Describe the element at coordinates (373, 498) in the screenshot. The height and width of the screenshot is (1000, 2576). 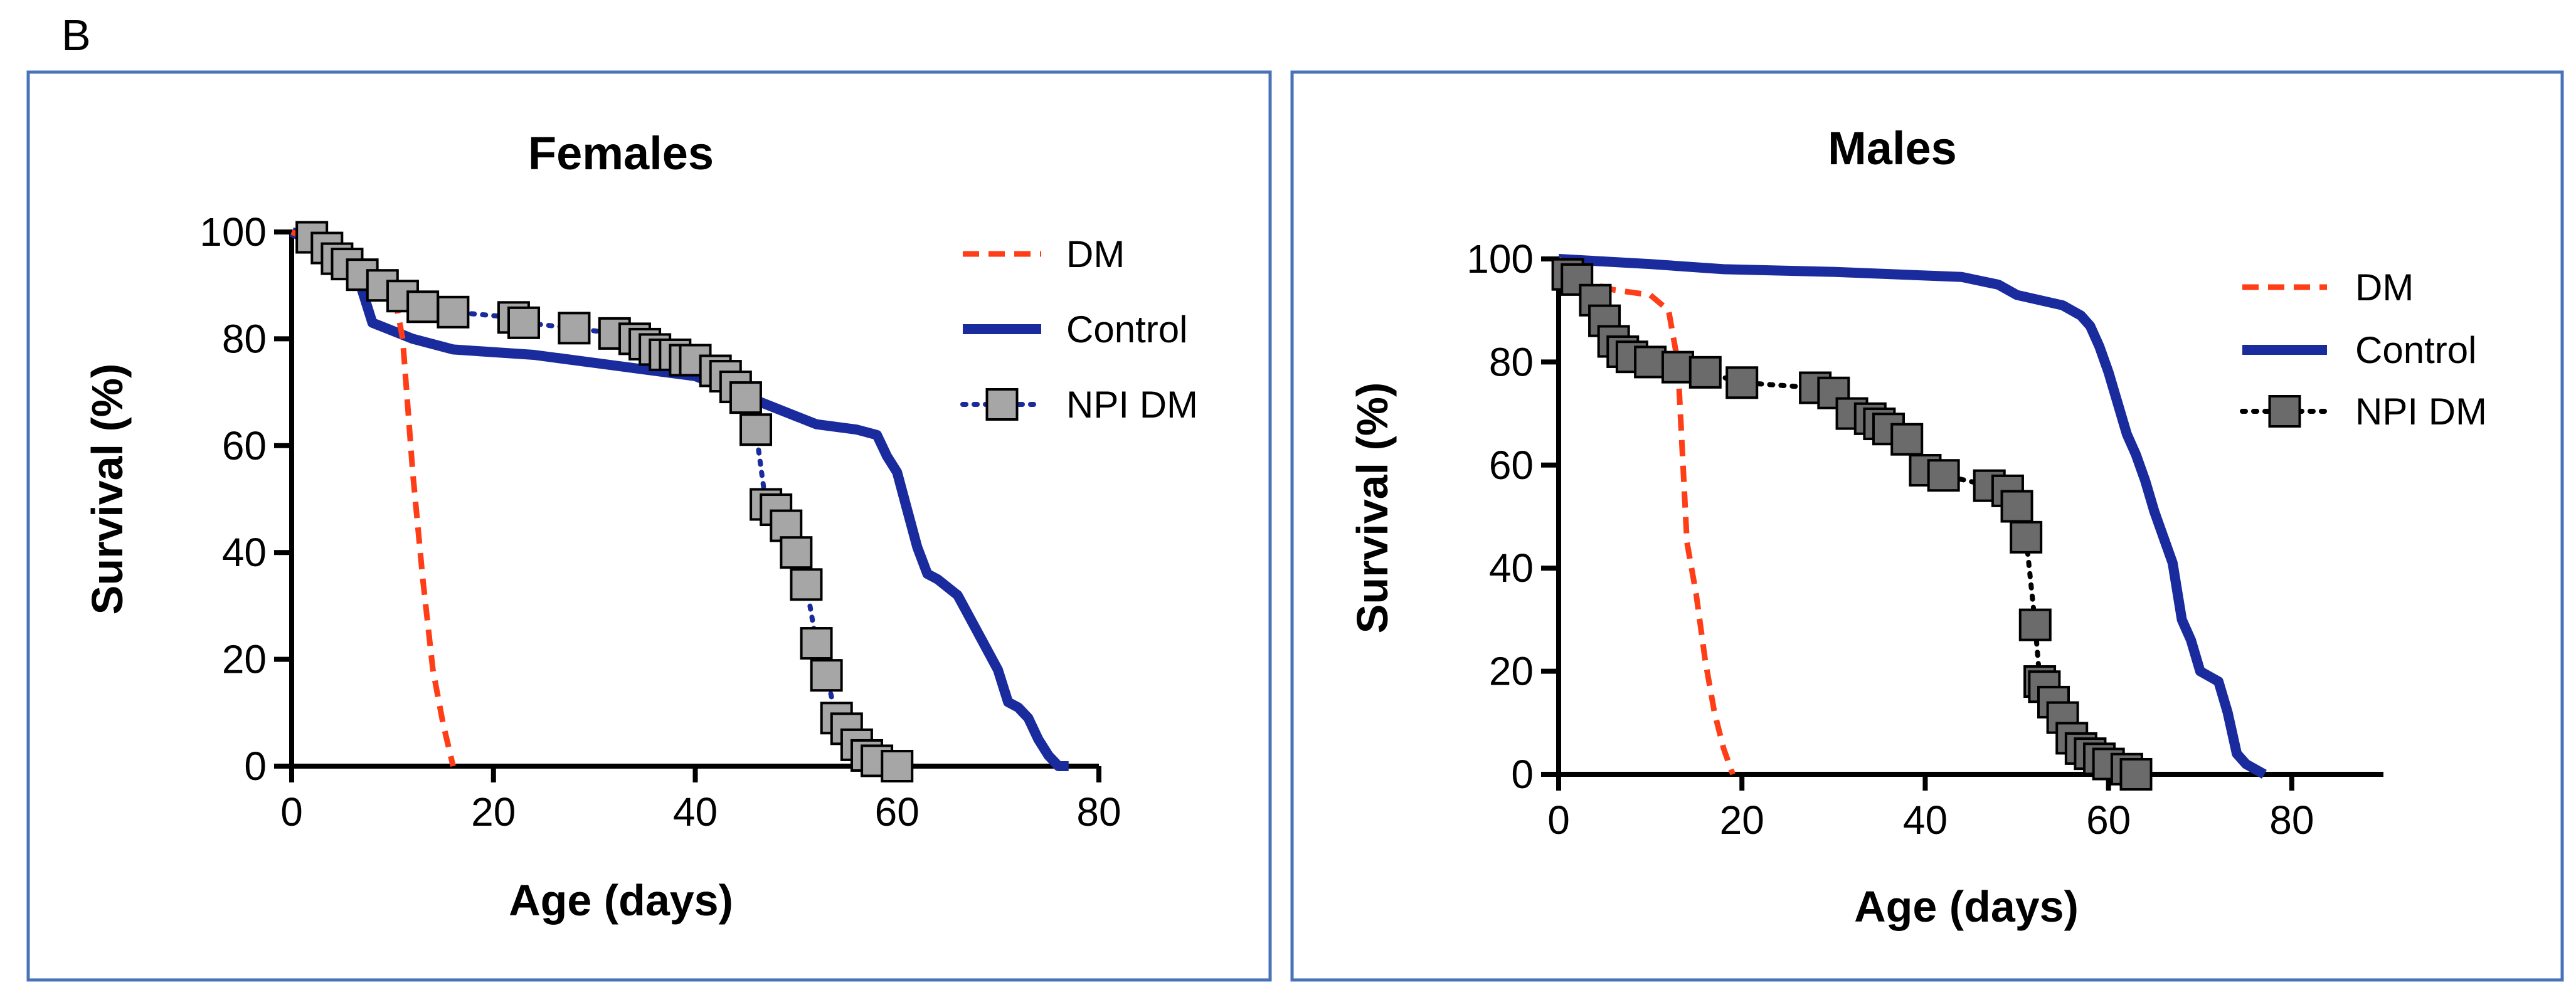
I see `females-series-dm-line` at that location.